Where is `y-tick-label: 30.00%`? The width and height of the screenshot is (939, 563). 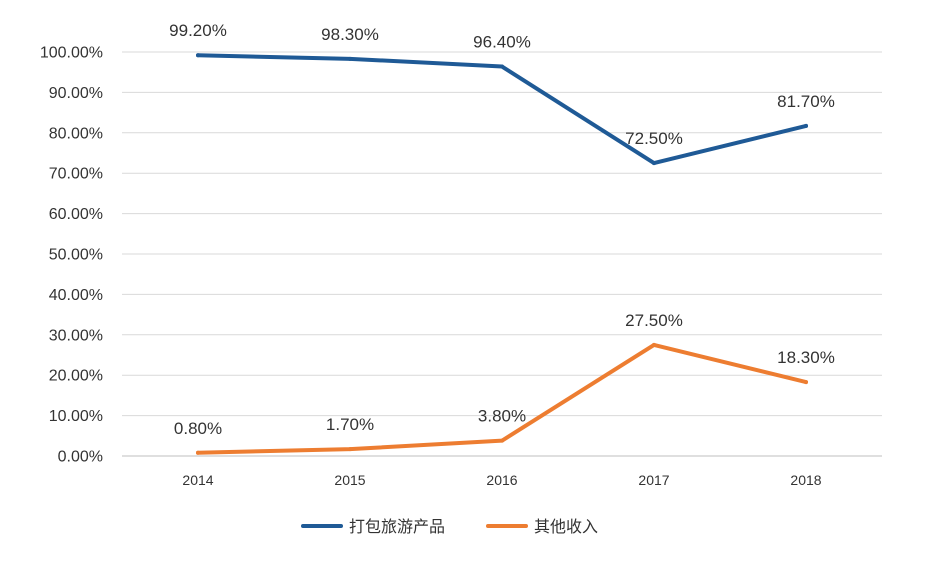
y-tick-label: 30.00% is located at coordinates (76, 335).